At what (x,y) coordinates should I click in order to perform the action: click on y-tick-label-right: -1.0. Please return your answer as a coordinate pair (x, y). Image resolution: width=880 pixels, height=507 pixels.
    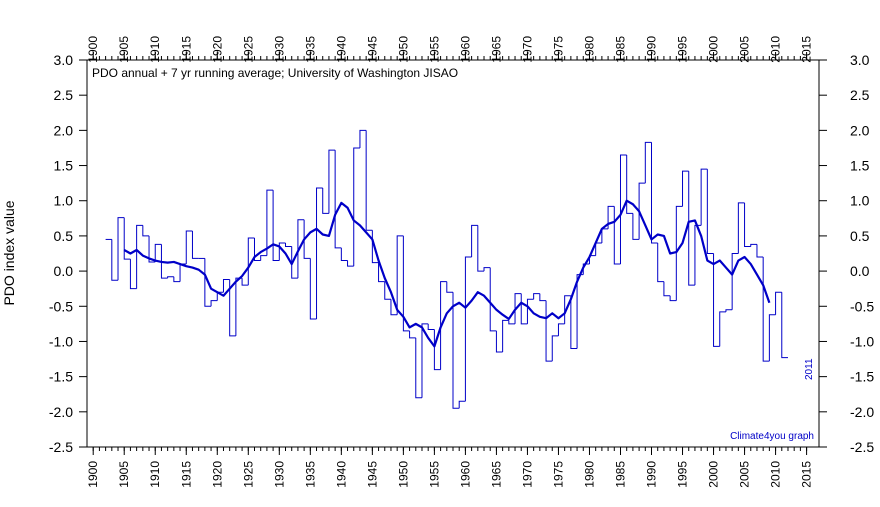
    Looking at the image, I should click on (862, 341).